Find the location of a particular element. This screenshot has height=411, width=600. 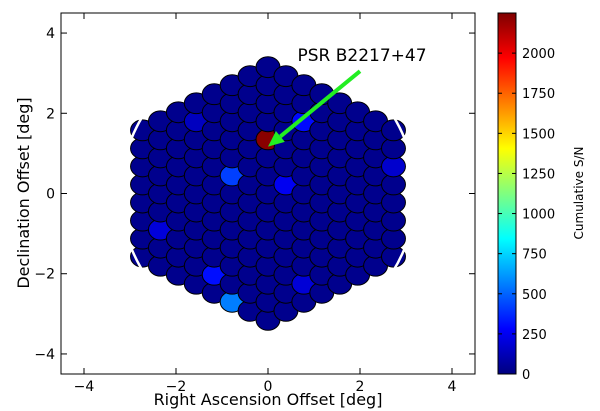

x-tick-label: 2 is located at coordinates (360, 387).